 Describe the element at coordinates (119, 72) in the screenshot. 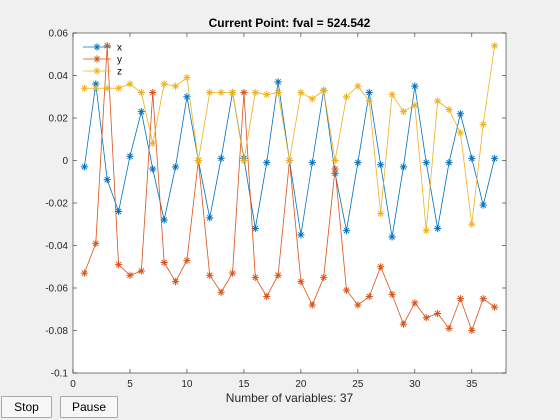

I see `legend-label: z` at that location.